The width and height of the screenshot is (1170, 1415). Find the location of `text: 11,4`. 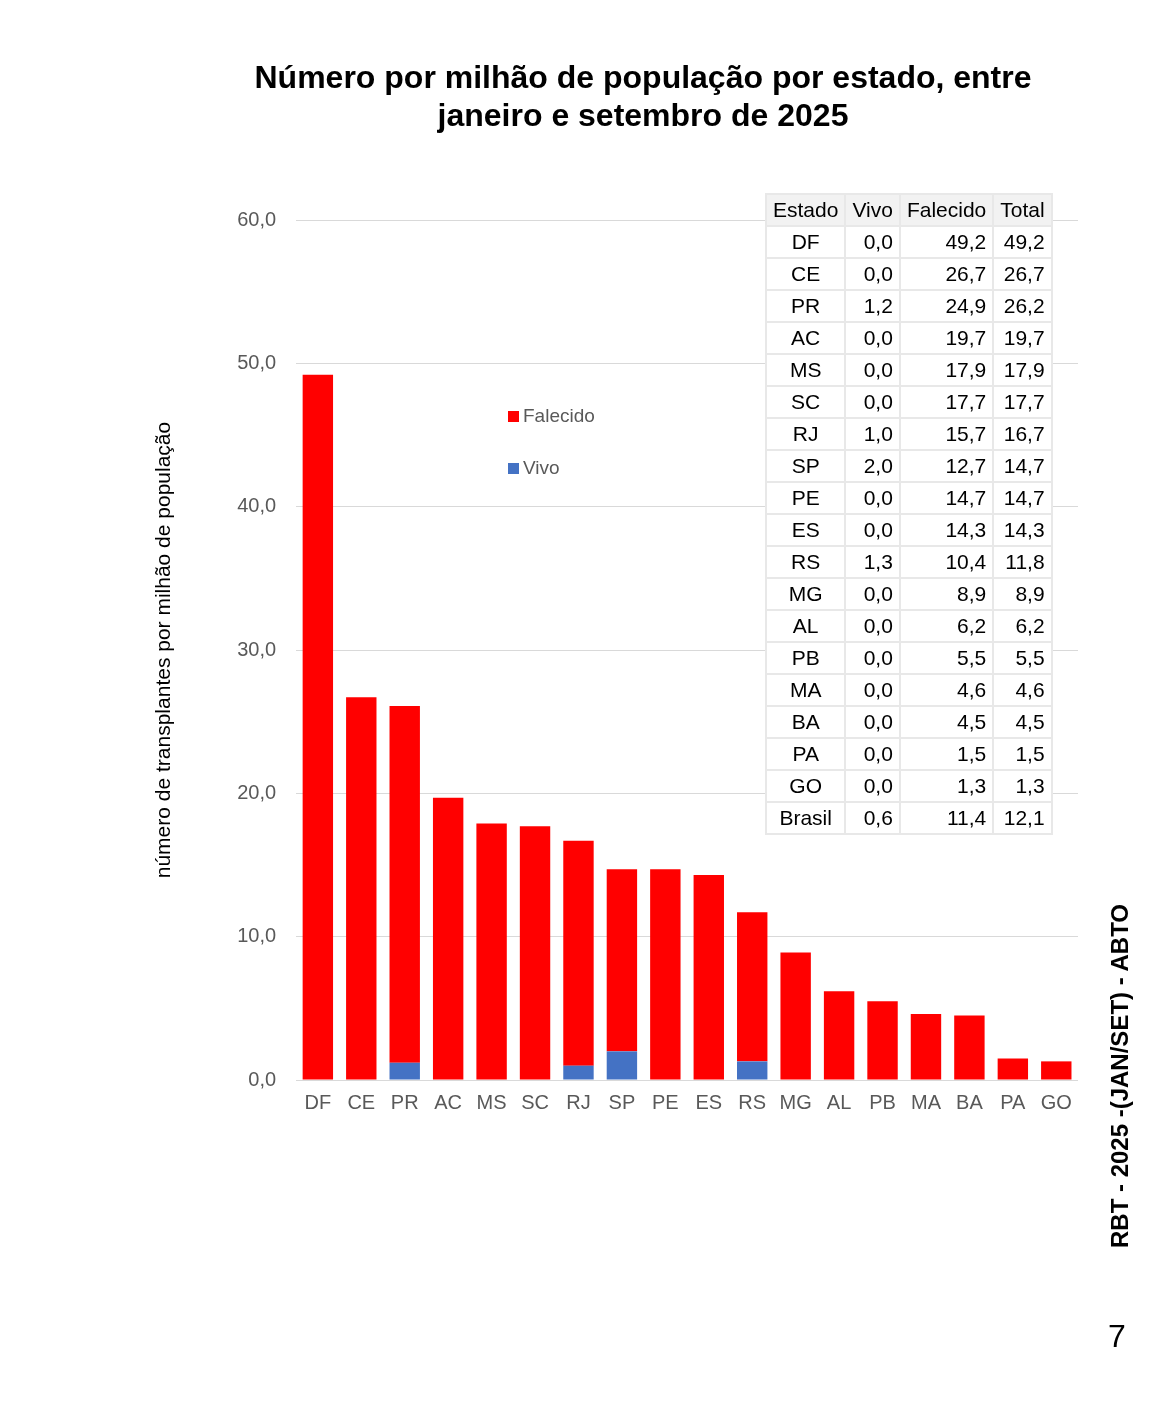

text: 11,4 is located at coordinates (966, 817).